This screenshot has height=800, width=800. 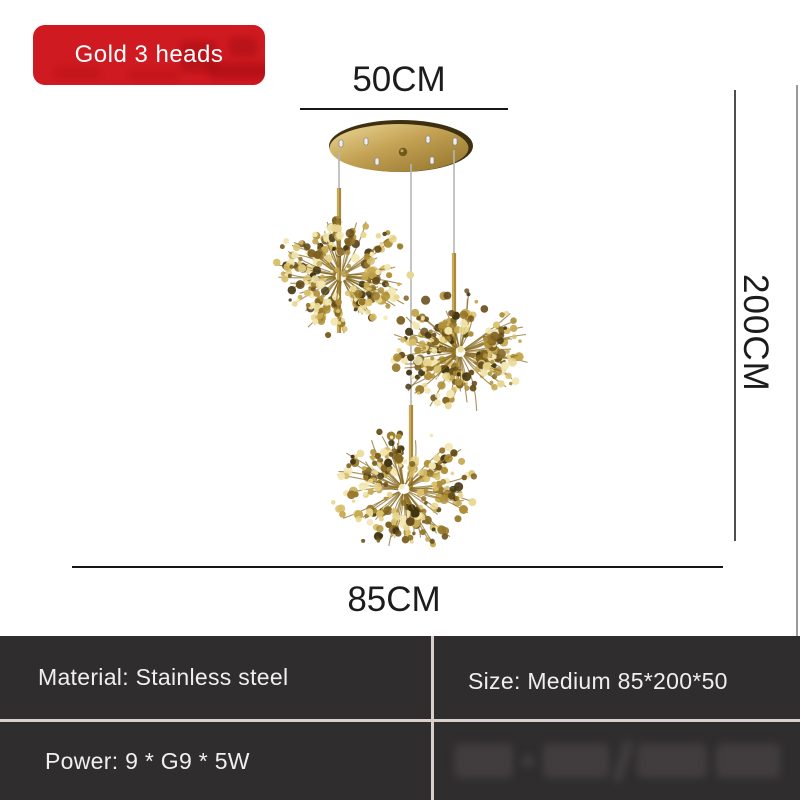 What do you see at coordinates (404, 109) in the screenshot?
I see `dimension-top-line` at bounding box center [404, 109].